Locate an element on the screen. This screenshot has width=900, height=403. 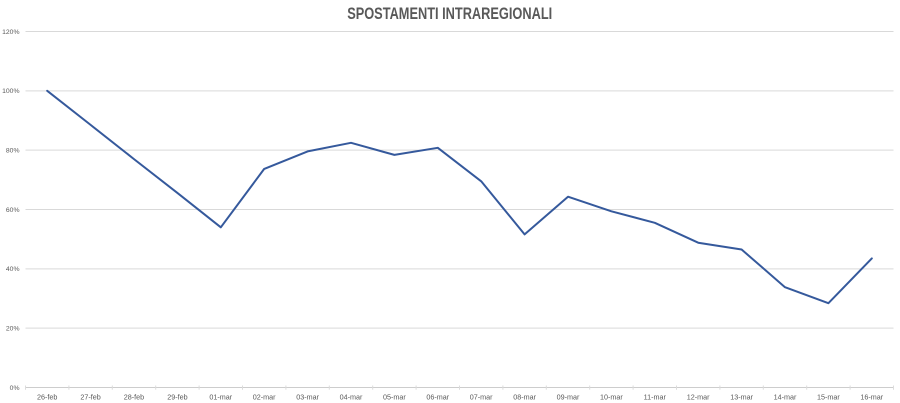
svg-text: 10-mar is located at coordinates (611, 397).